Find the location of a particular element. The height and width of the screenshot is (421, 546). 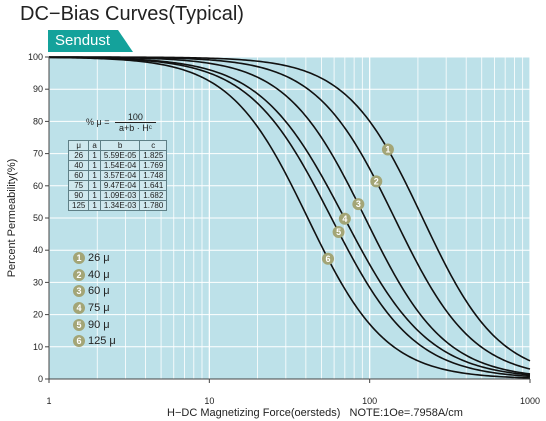

table-cell: 1.769 is located at coordinates (153, 165).